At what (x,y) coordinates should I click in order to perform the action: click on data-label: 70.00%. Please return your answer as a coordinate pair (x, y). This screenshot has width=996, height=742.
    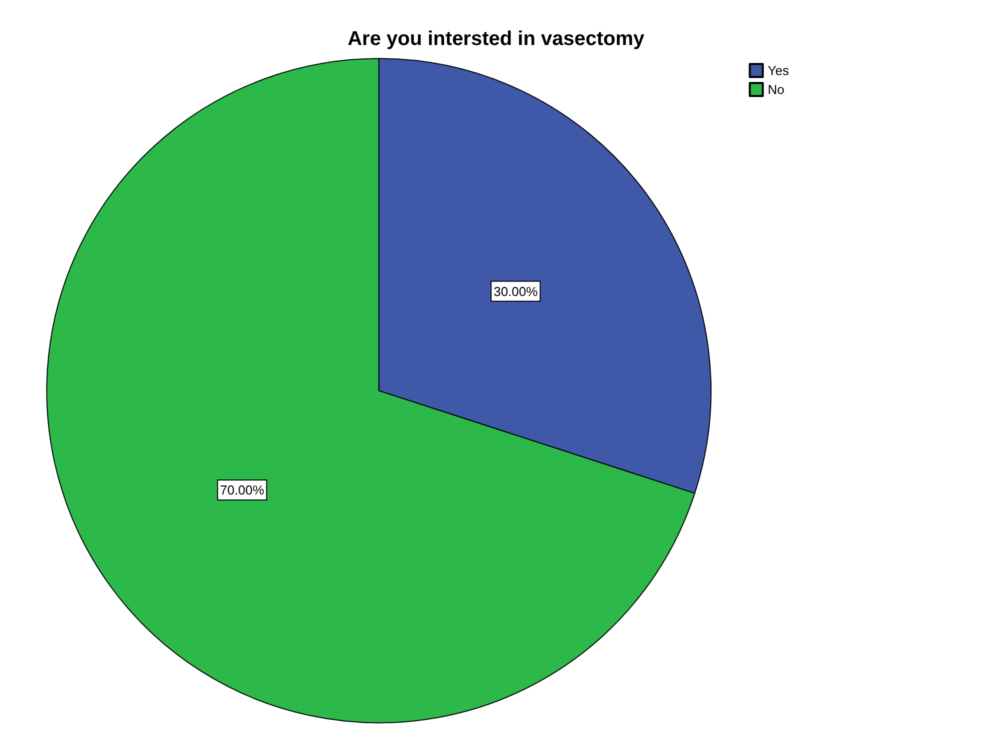
    Looking at the image, I should click on (242, 490).